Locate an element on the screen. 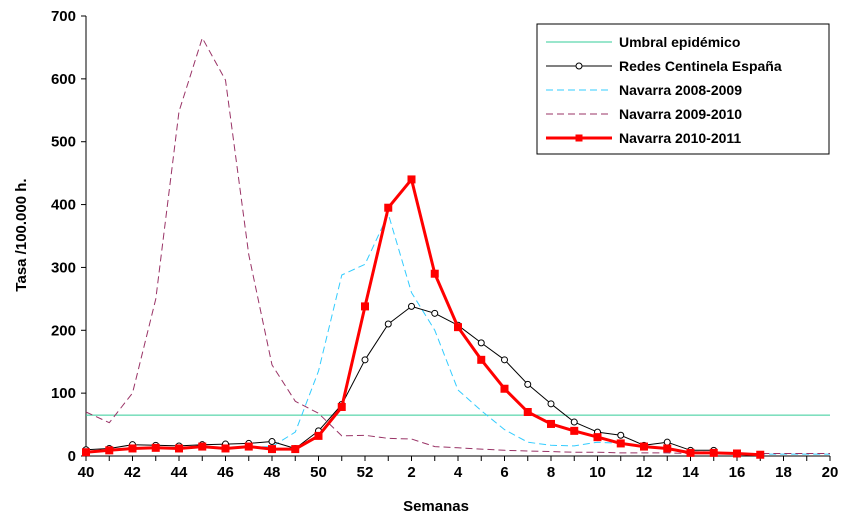 The height and width of the screenshot is (518, 846). y-tick-label: 700 is located at coordinates (63, 16).